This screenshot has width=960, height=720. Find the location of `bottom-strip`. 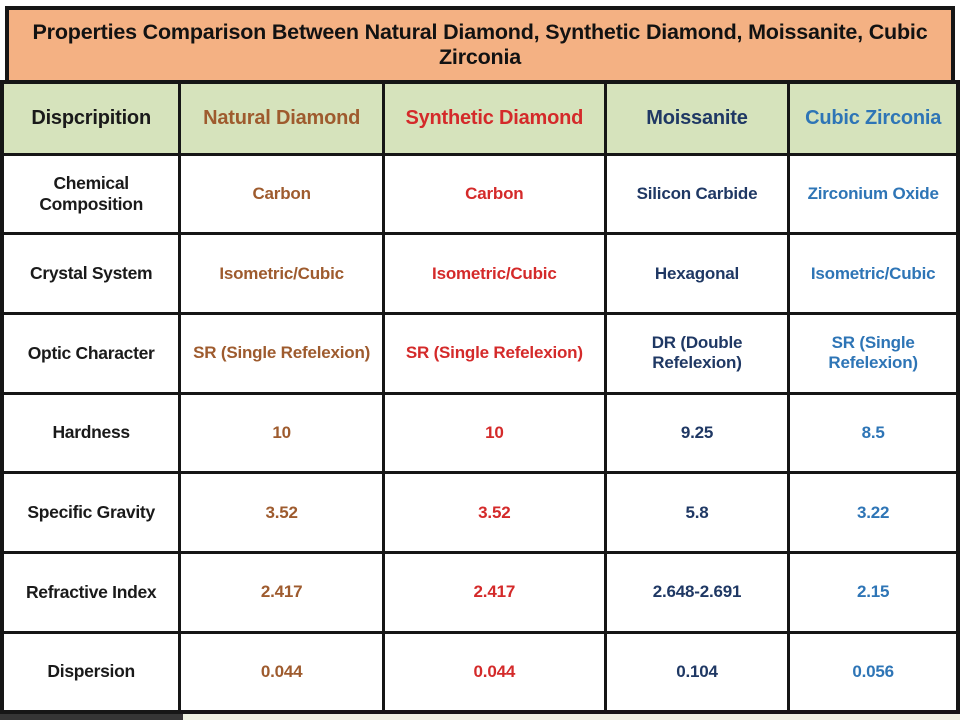

bottom-strip is located at coordinates (480, 717).